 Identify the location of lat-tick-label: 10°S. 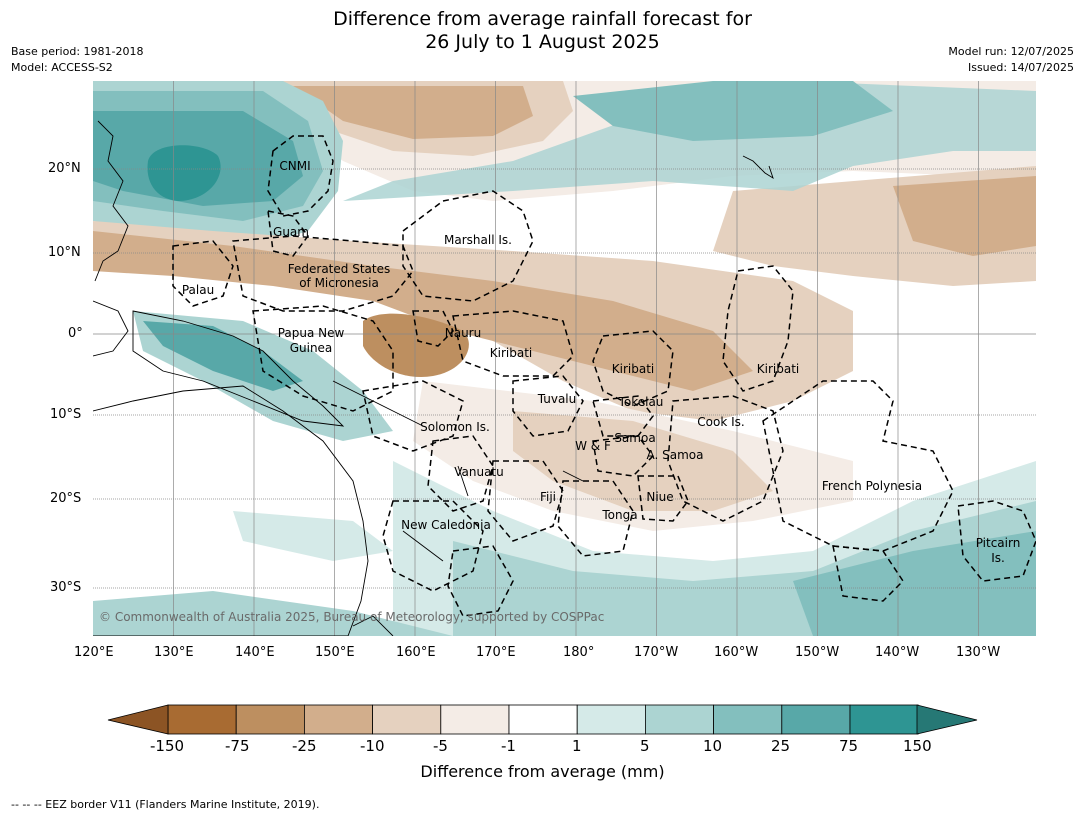
(66, 414).